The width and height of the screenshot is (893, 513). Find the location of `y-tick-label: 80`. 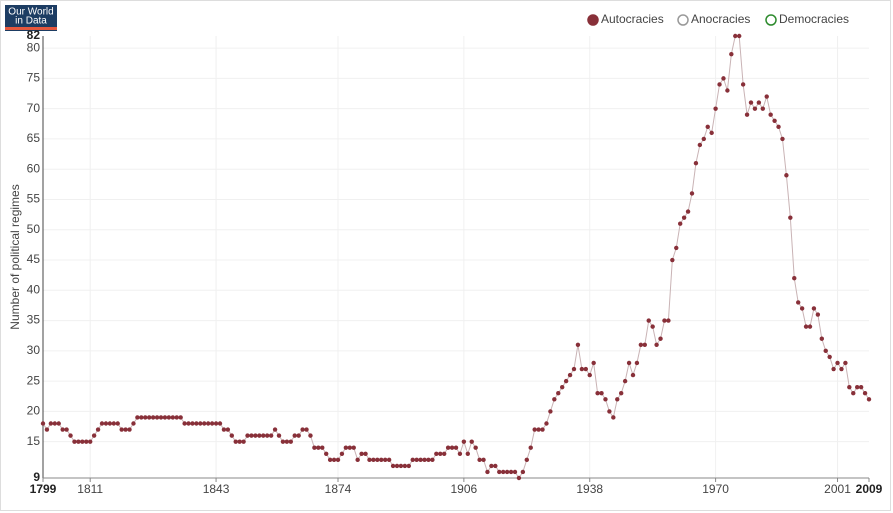

y-tick-label: 80 is located at coordinates (34, 47).